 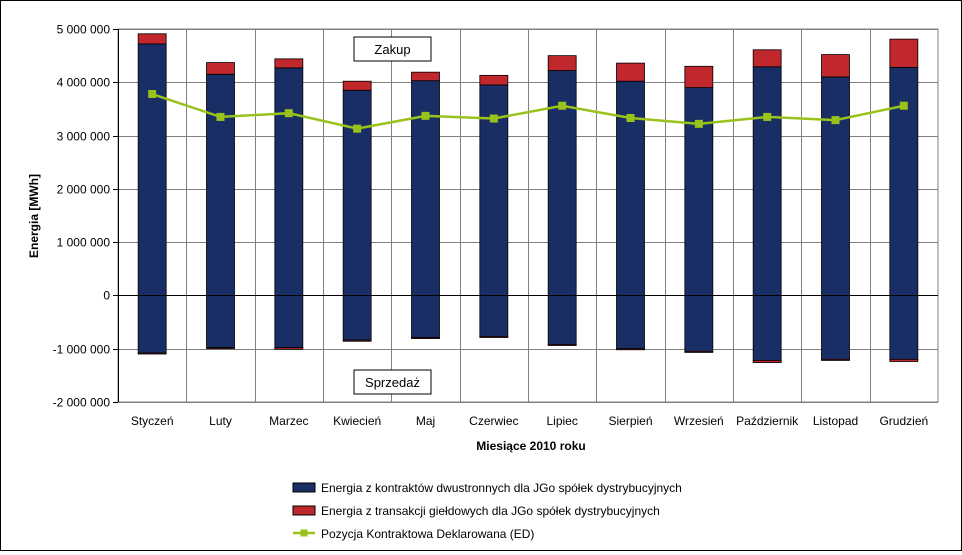 What do you see at coordinates (493, 421) in the screenshot?
I see `x-tick-label: Czerwiec` at bounding box center [493, 421].